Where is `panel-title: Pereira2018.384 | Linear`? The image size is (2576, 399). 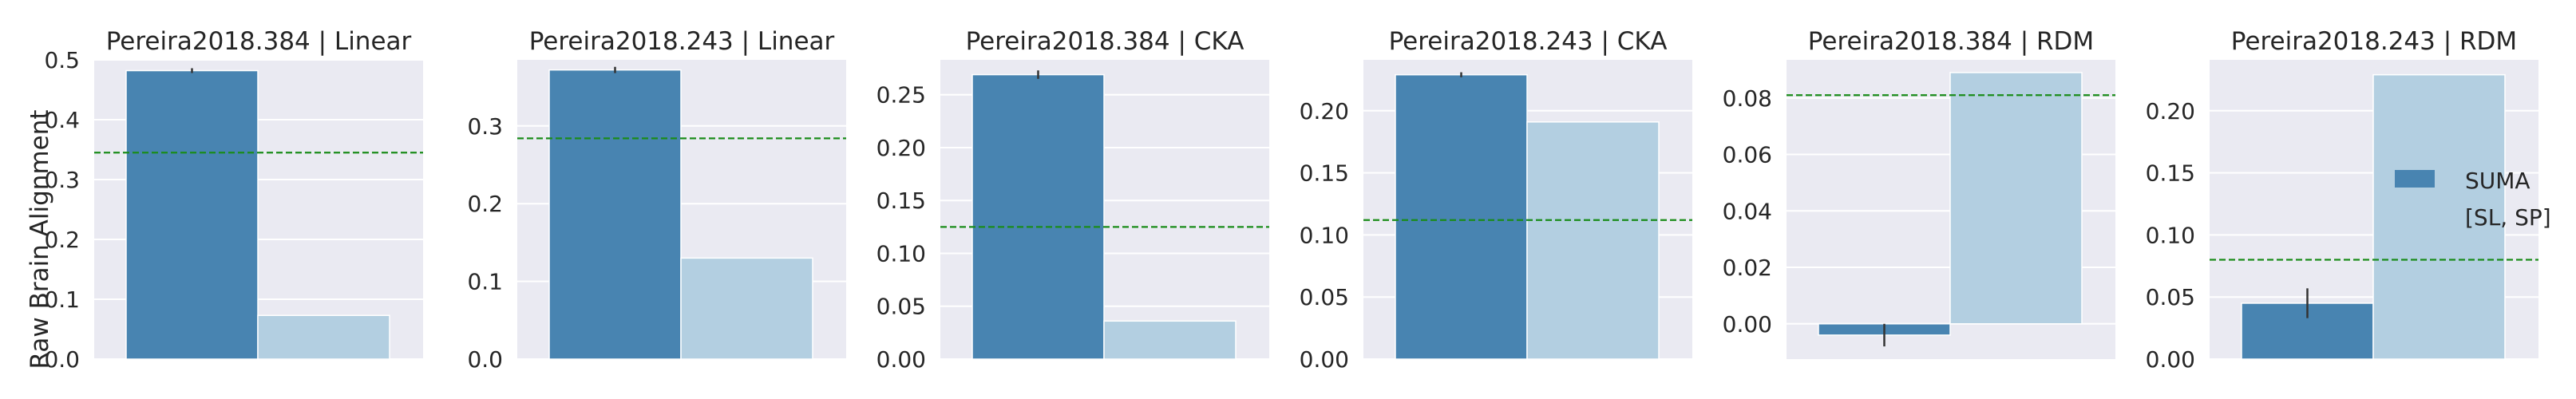 panel-title: Pereira2018.384 | Linear is located at coordinates (259, 41).